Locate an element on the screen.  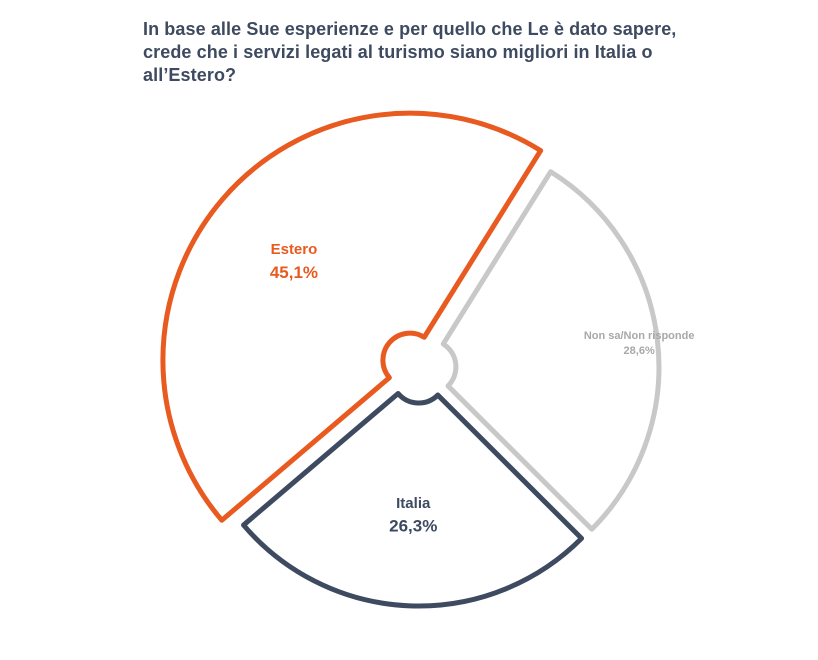
slice-category-label: Non sa/Non risponde is located at coordinates (639, 336).